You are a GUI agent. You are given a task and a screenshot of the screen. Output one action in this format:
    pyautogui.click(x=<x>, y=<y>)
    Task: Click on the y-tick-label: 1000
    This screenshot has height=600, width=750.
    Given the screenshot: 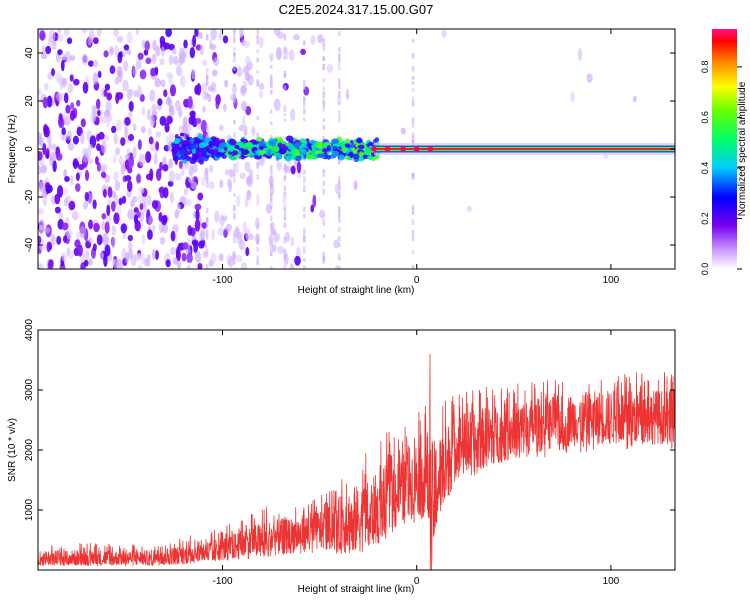 What is the action you would take?
    pyautogui.click(x=29, y=509)
    